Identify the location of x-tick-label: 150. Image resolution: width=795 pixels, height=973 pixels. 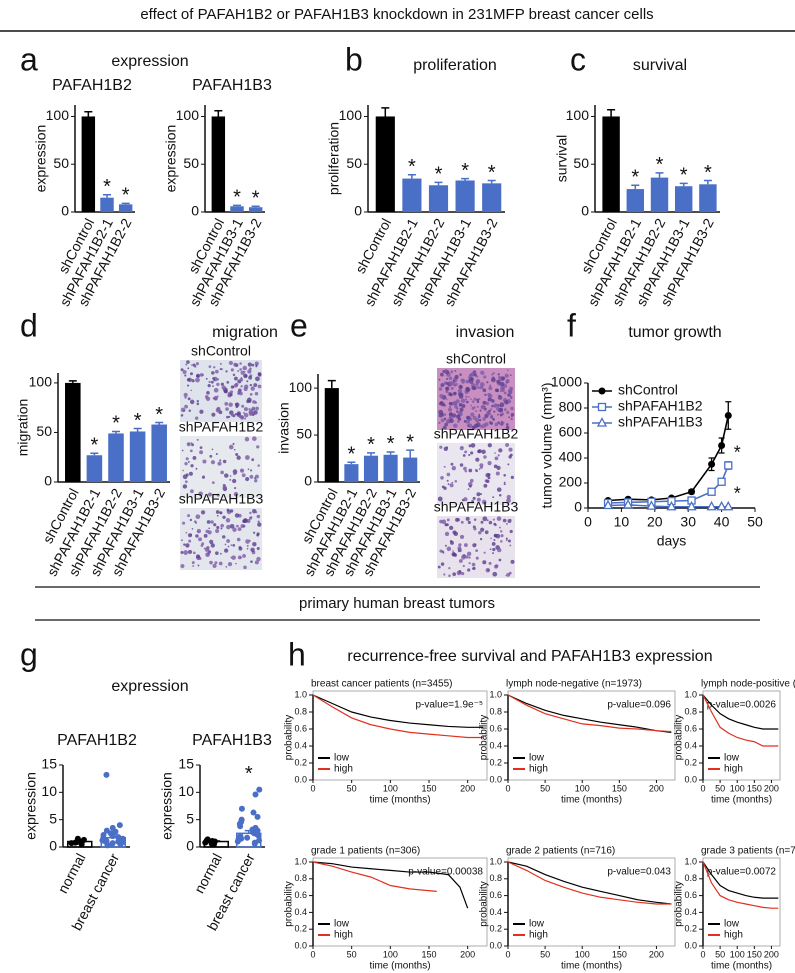
(754, 954).